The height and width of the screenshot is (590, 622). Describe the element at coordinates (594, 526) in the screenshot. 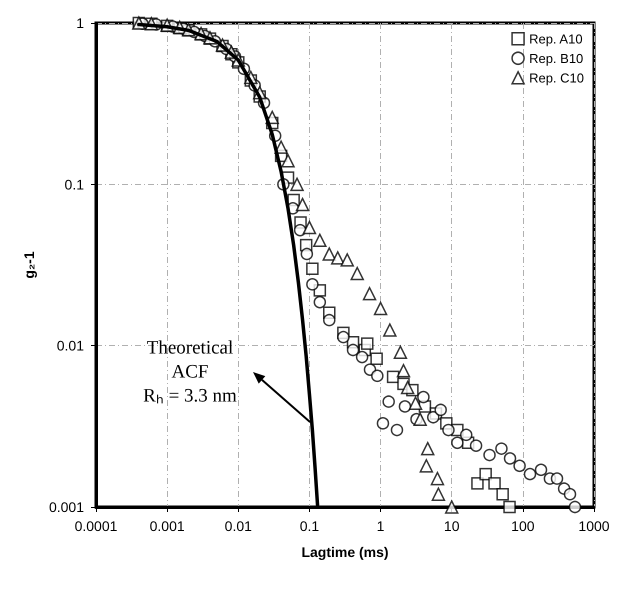

I see `x-tick-label: 1000` at that location.